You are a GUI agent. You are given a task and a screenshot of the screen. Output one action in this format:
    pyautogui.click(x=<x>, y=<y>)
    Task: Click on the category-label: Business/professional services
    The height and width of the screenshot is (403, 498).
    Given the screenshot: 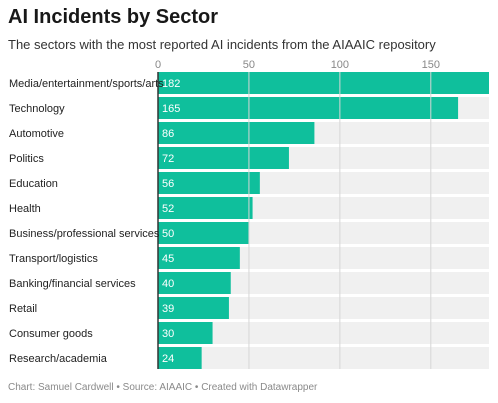 What is the action you would take?
    pyautogui.click(x=84, y=234)
    